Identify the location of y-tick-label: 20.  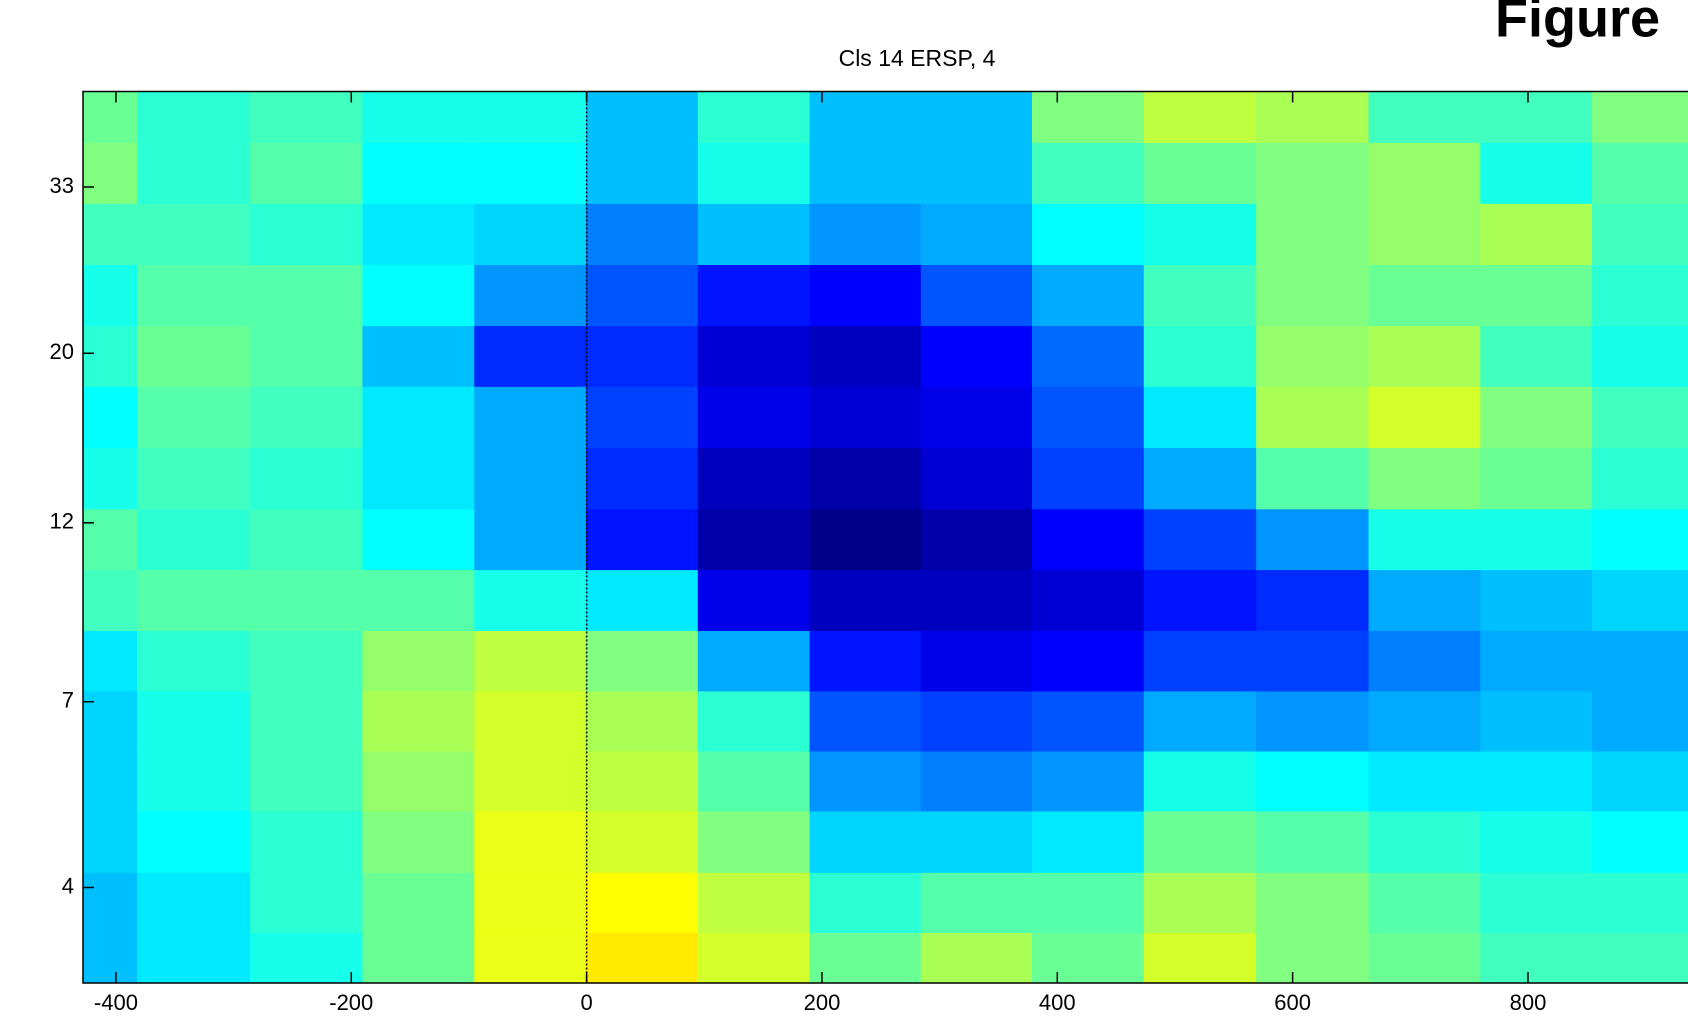
(62, 351).